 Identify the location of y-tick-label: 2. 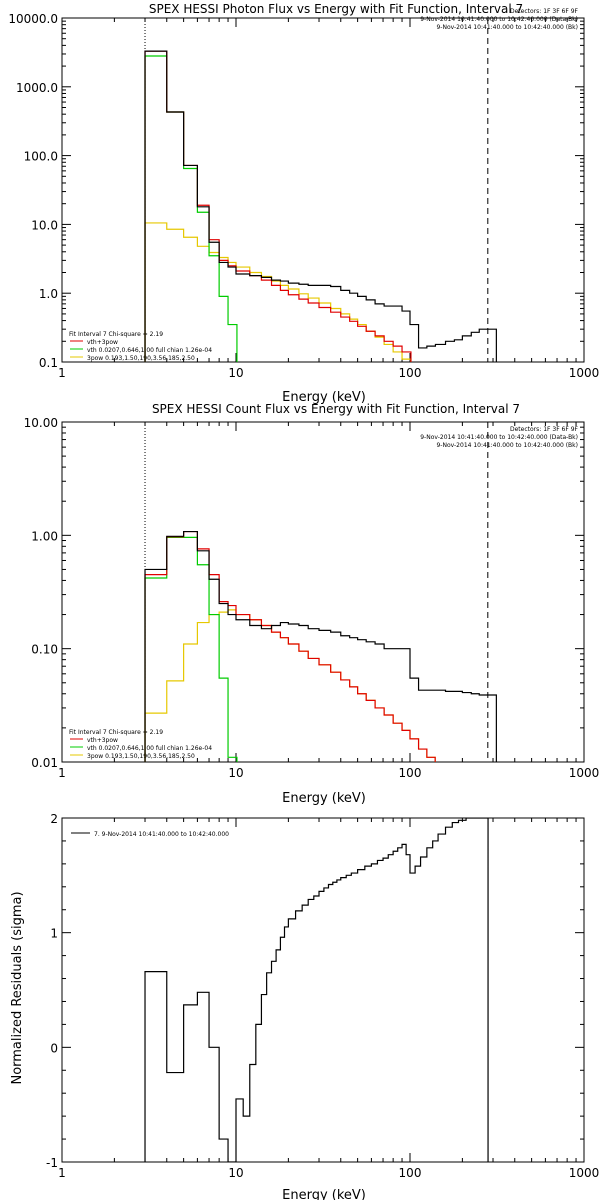
(54, 819).